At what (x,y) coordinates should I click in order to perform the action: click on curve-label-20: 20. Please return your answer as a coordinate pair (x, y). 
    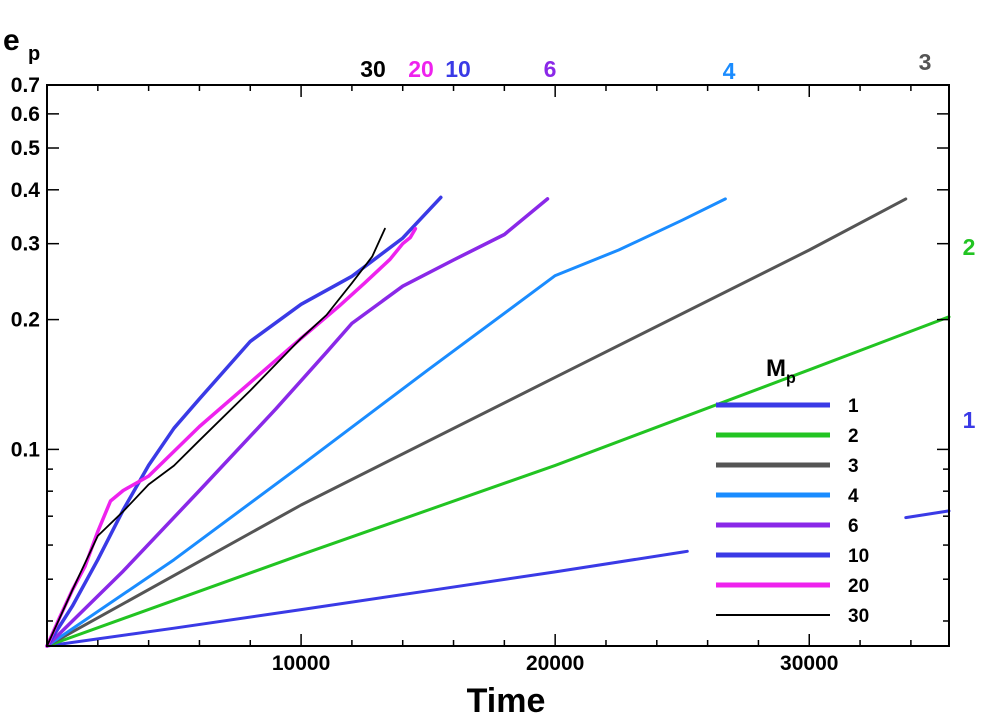
    Looking at the image, I should click on (421, 69).